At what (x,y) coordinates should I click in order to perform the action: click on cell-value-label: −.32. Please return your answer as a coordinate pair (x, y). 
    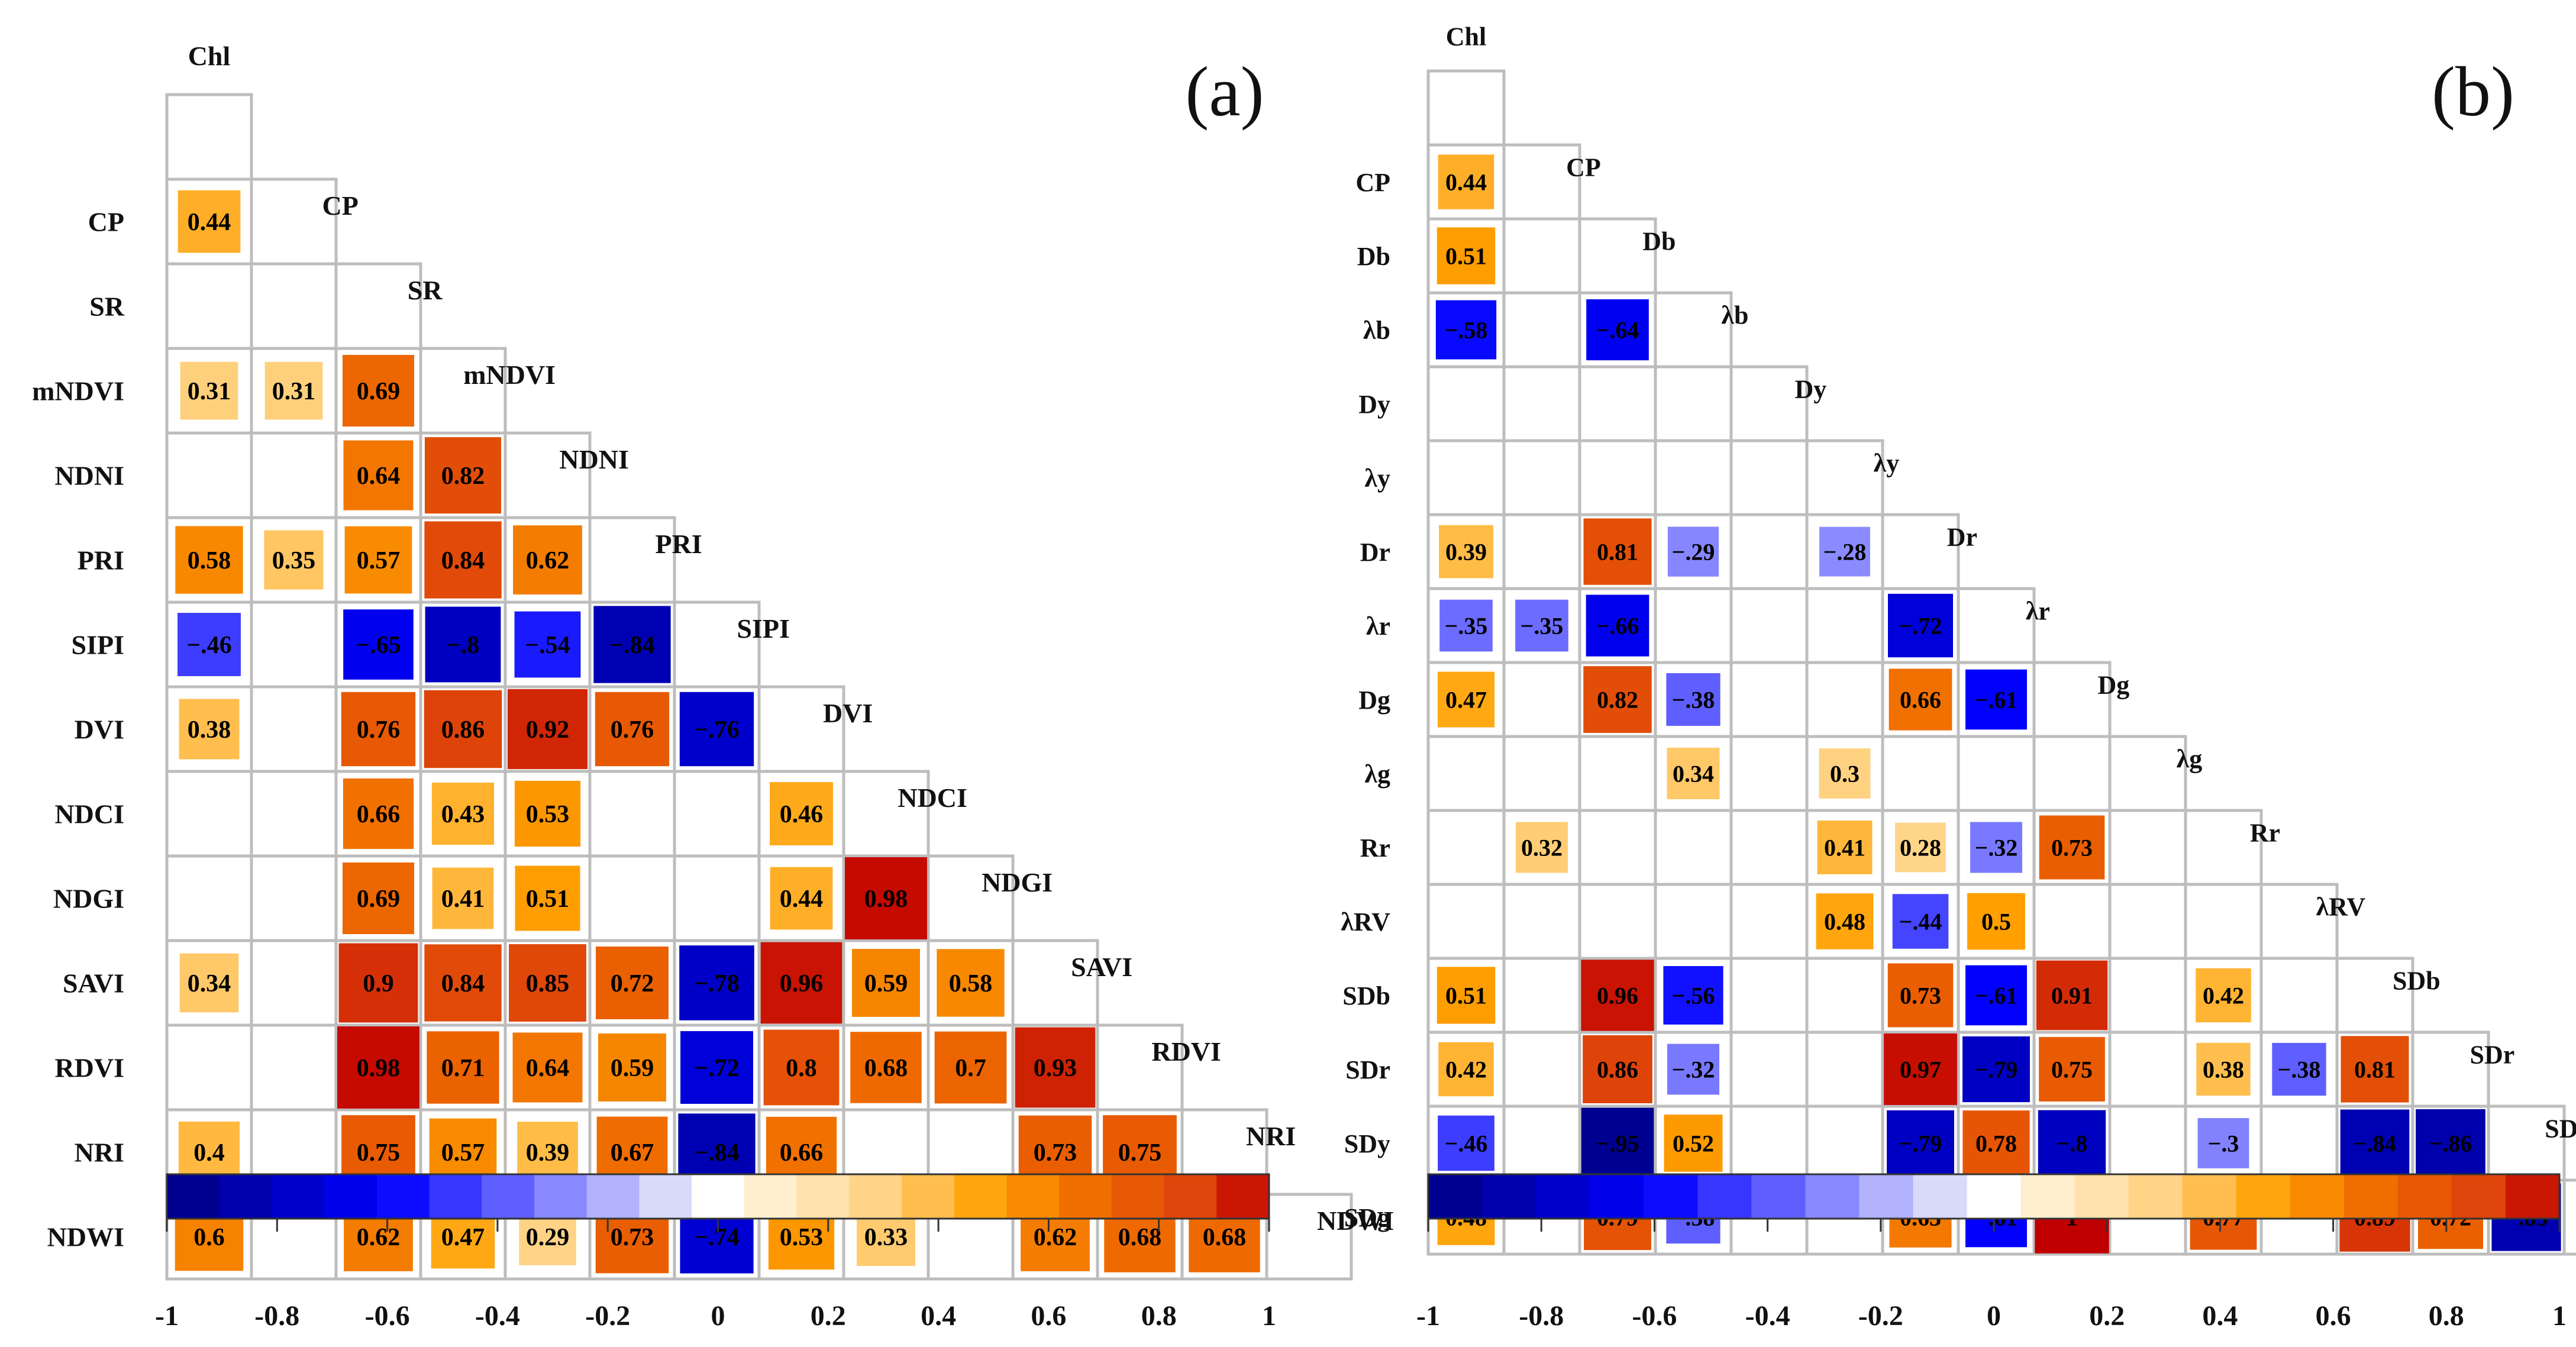
    Looking at the image, I should click on (1996, 848).